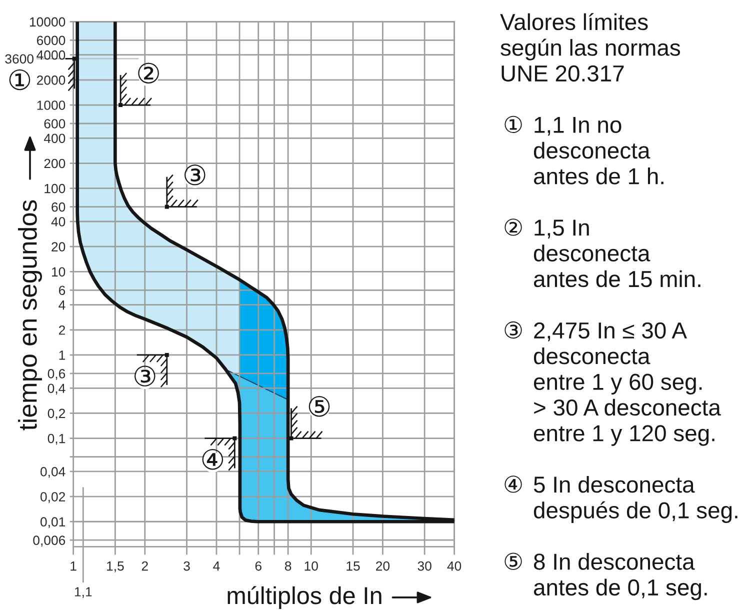 The width and height of the screenshot is (739, 610). I want to click on x-tick-label: 4, so click(216, 566).